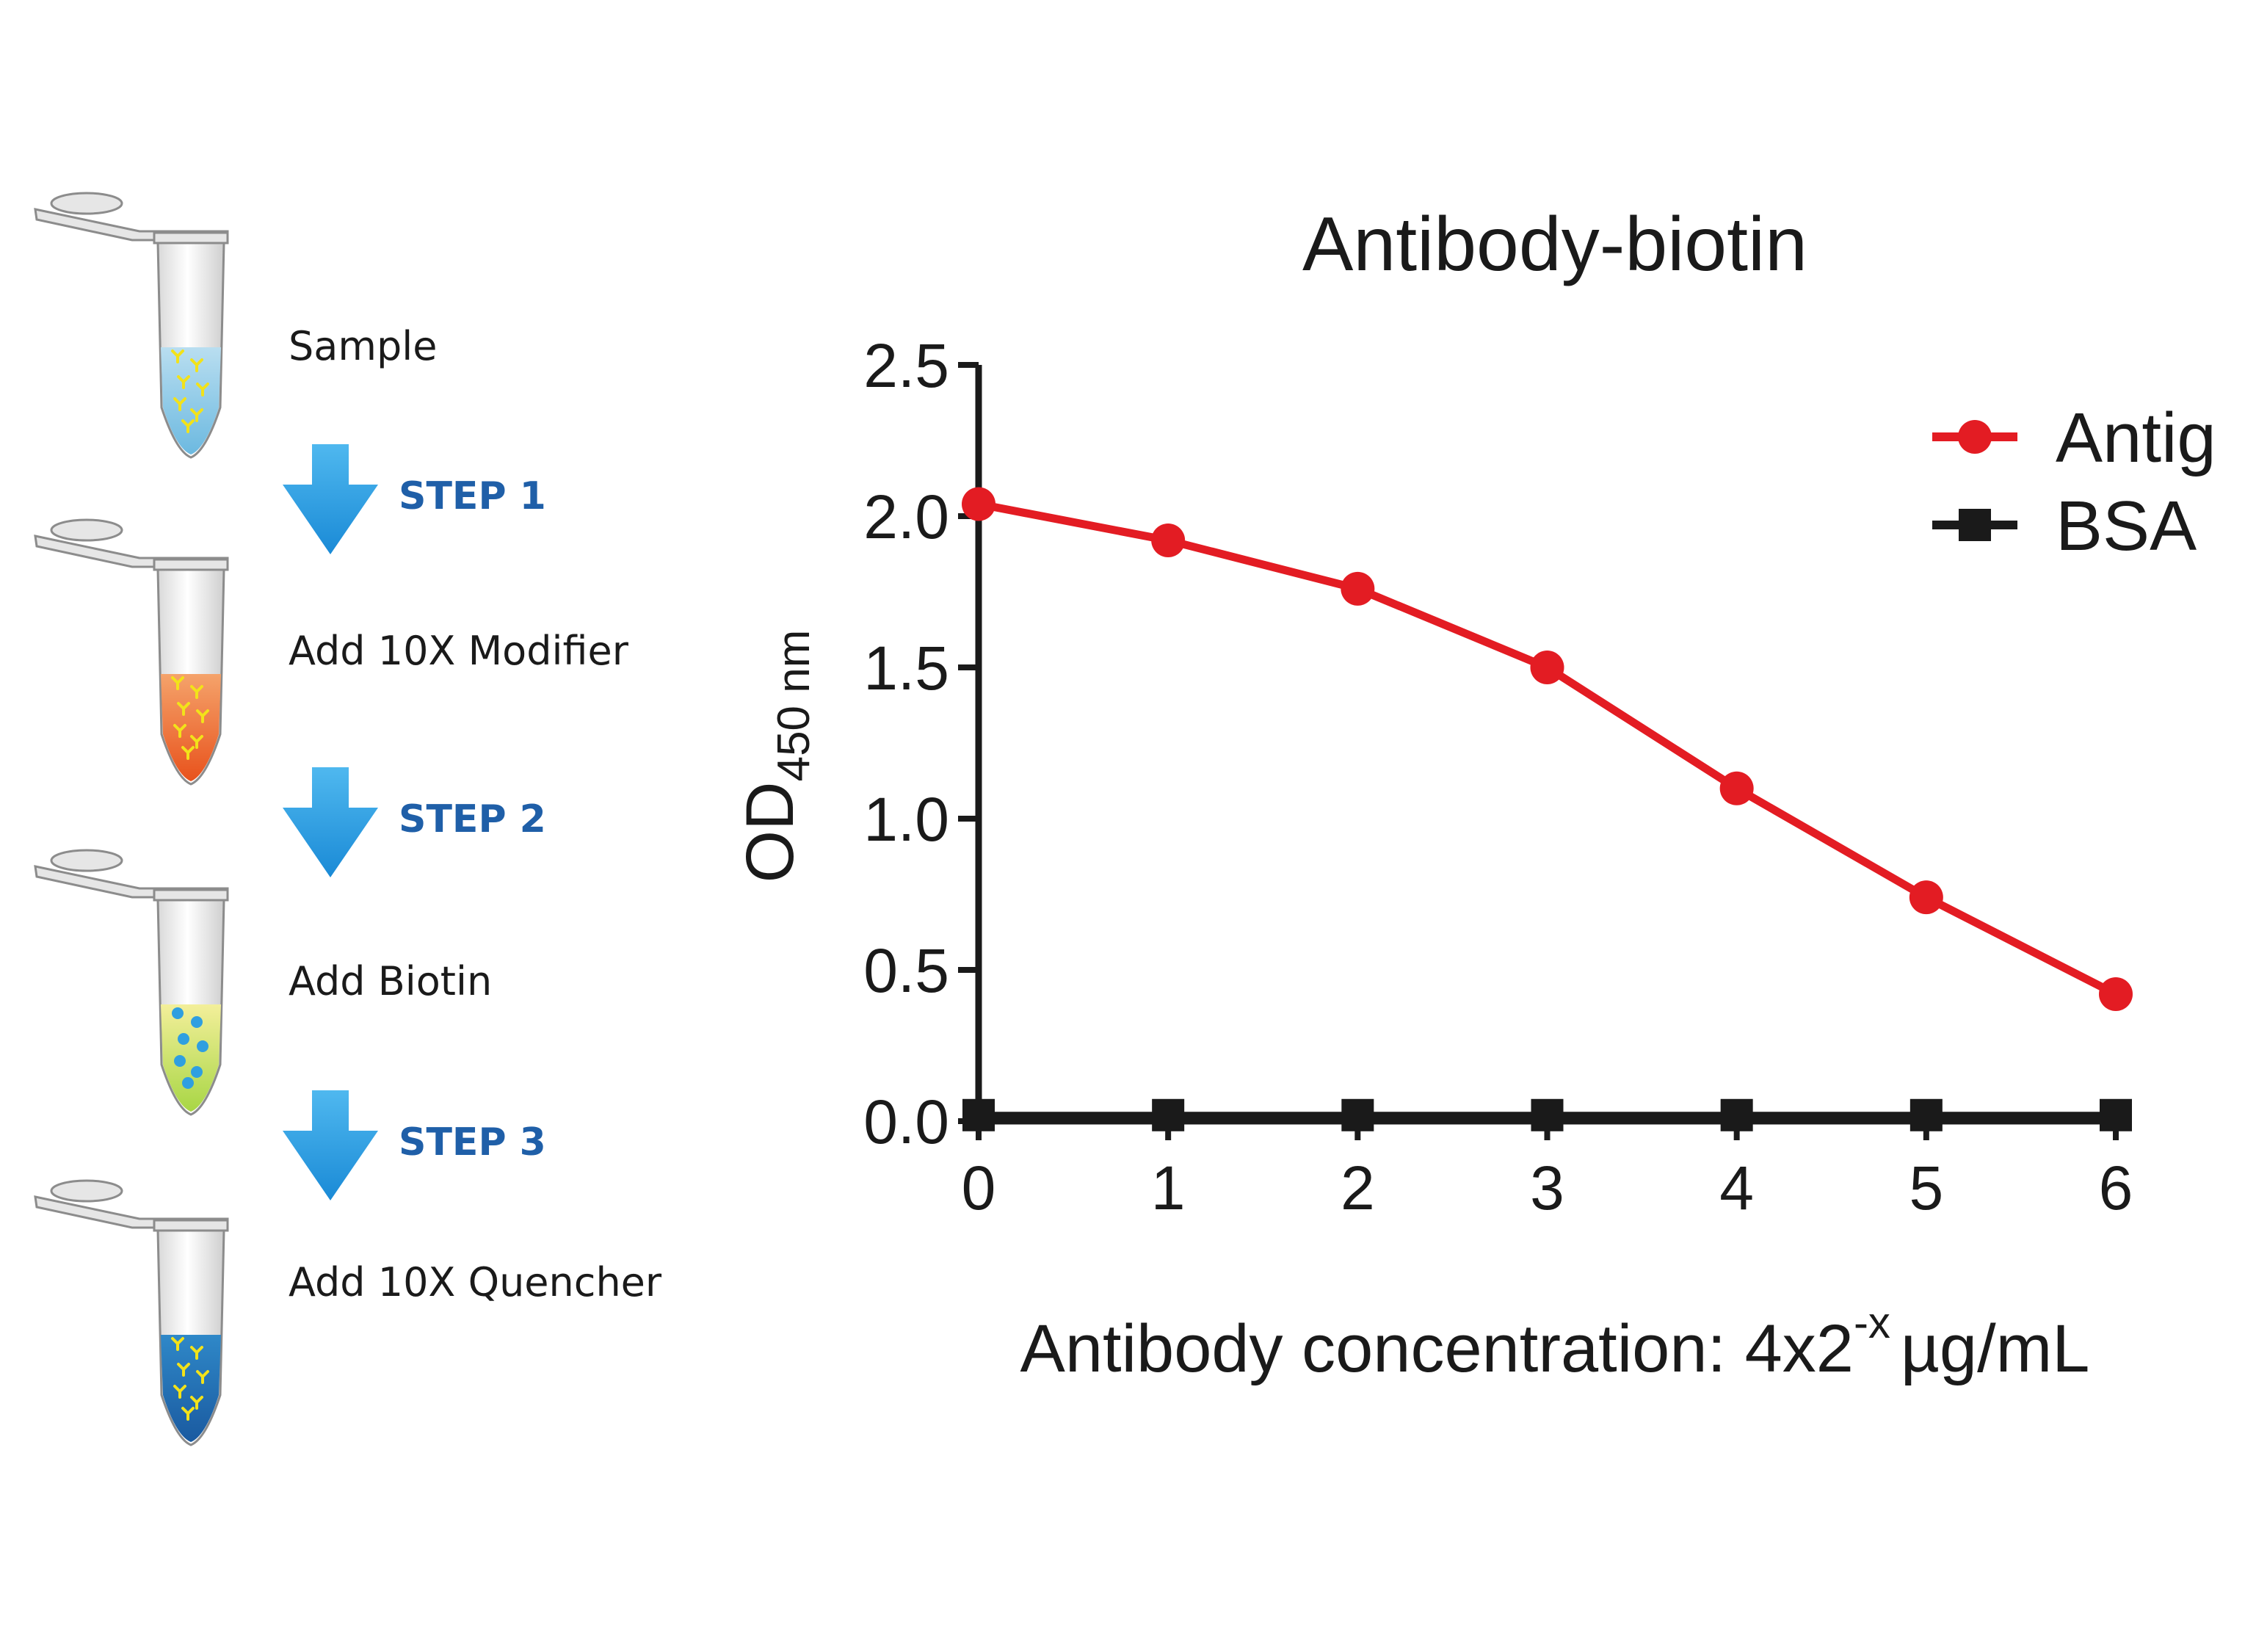  I want to click on stage-label: Sample, so click(363, 346).